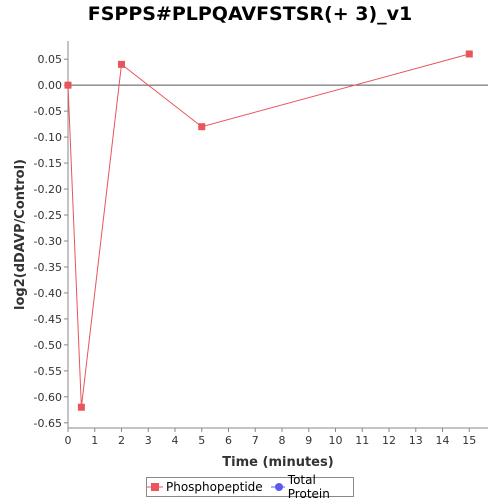  Describe the element at coordinates (255, 440) in the screenshot. I see `x-tick-label: 7` at that location.